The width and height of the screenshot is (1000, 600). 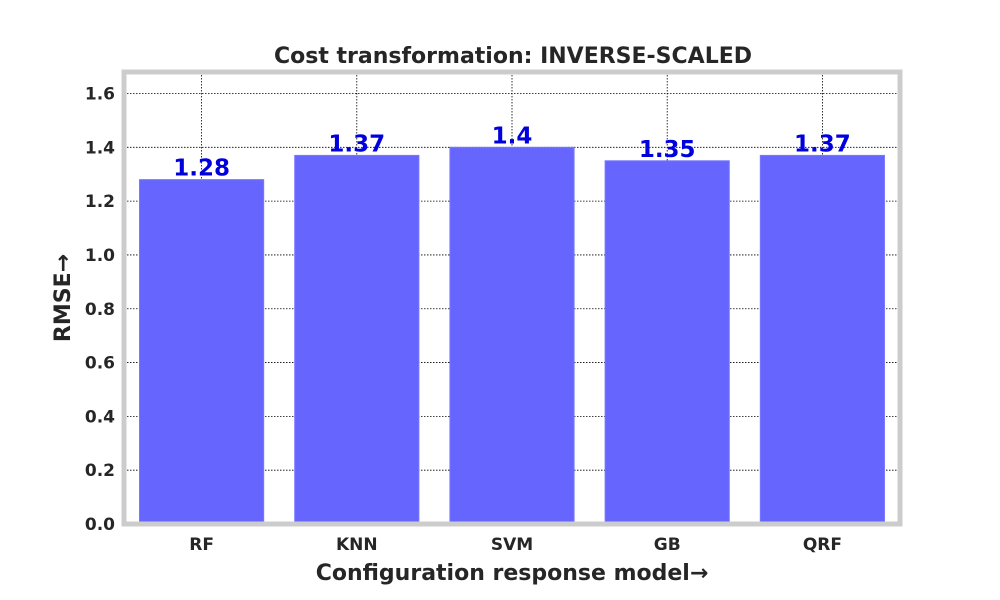 I want to click on data-label: 1.35, so click(x=667, y=150).